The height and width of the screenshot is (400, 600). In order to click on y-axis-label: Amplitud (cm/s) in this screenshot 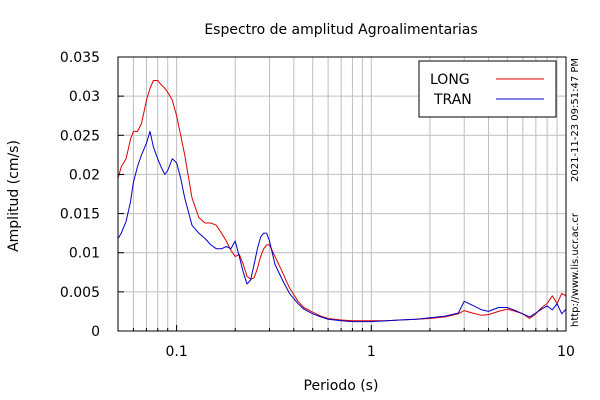, I will do `click(14, 196)`.